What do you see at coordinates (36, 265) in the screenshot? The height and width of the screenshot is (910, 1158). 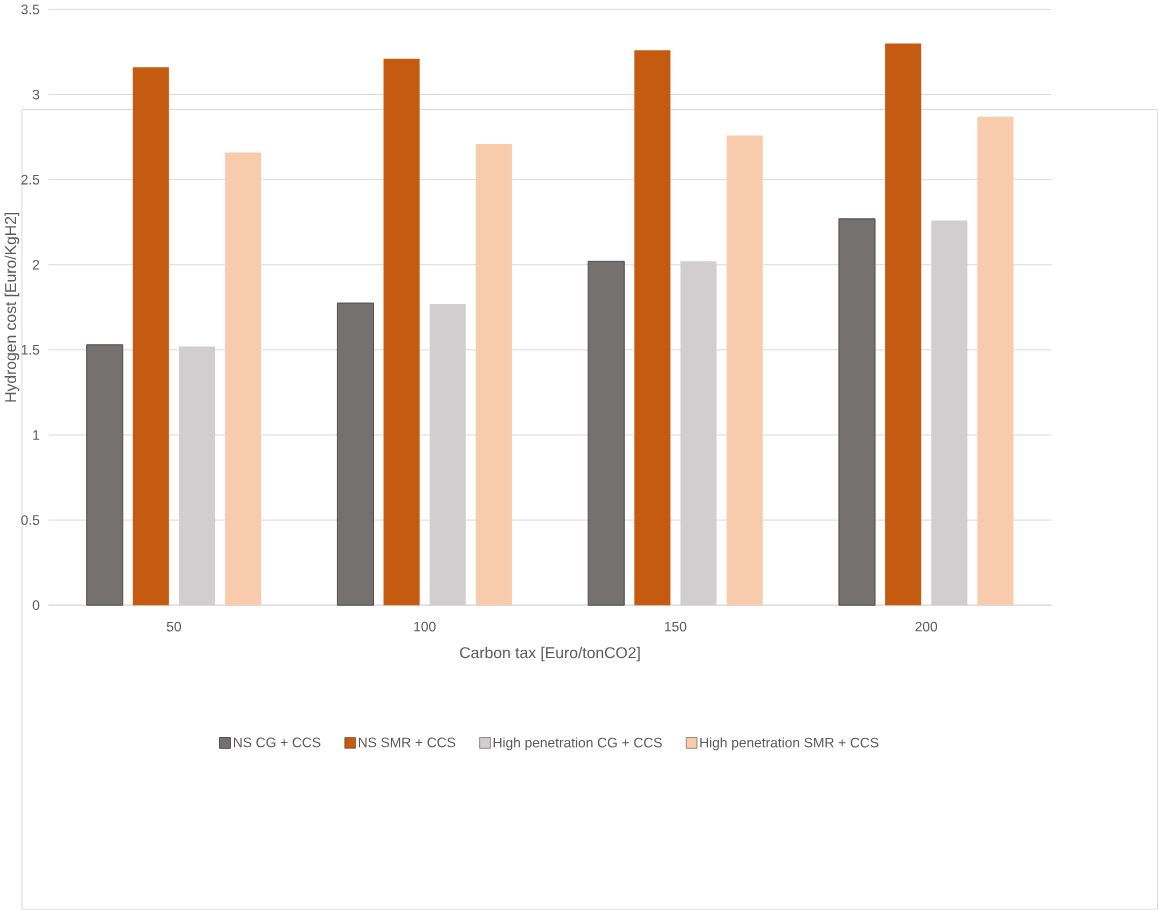 I see `y-tick-label: 2` at bounding box center [36, 265].